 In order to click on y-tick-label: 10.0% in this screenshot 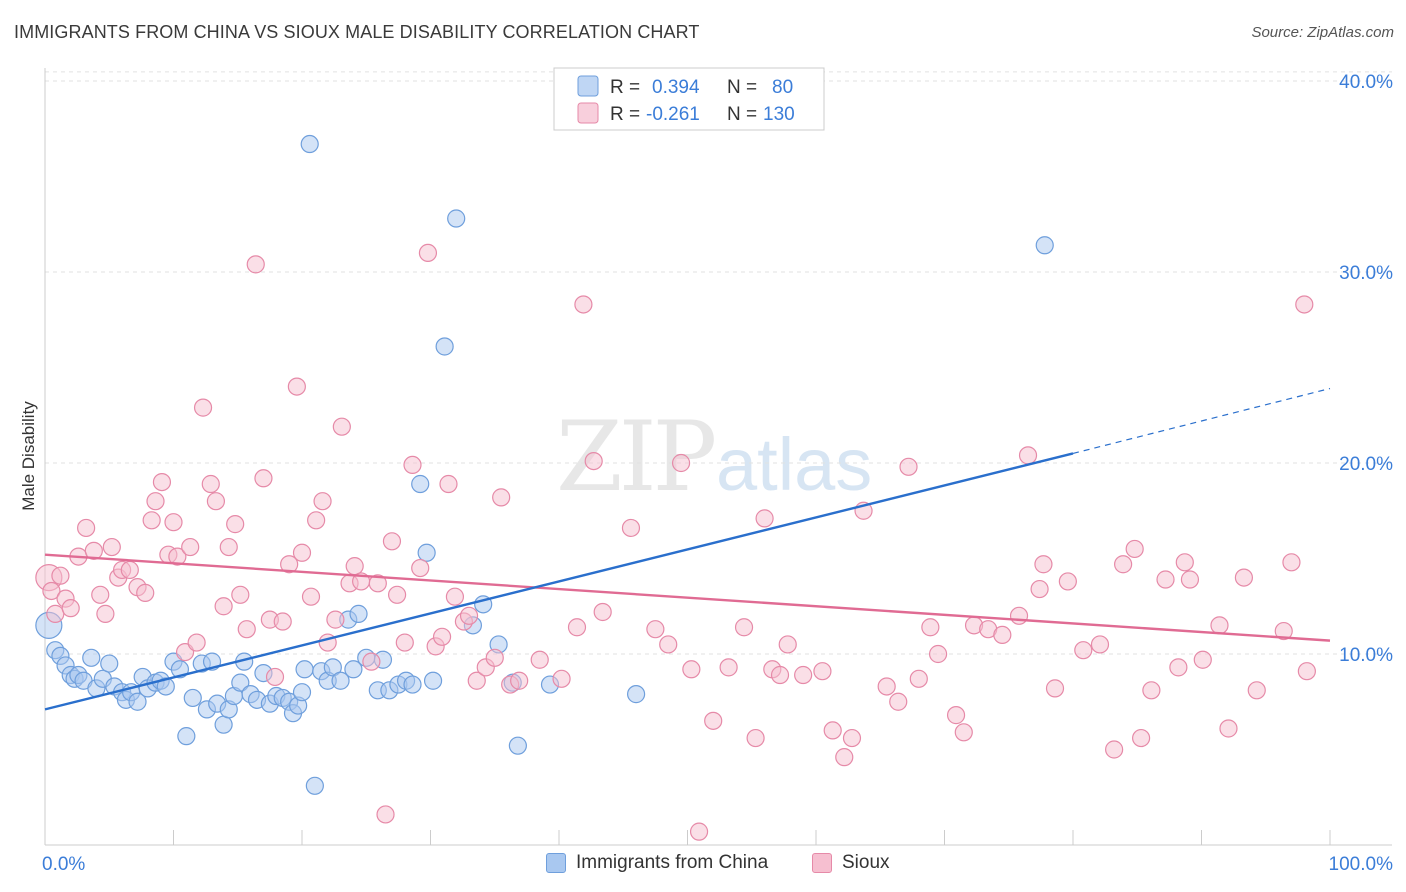, I will do `click(1366, 655)`.